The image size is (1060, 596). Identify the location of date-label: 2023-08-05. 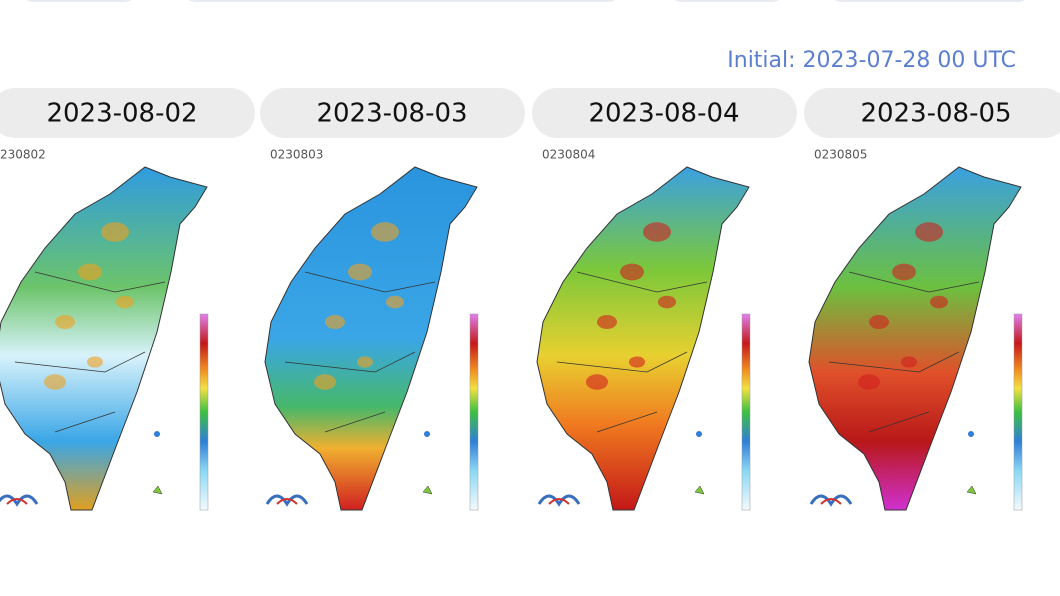
(935, 114).